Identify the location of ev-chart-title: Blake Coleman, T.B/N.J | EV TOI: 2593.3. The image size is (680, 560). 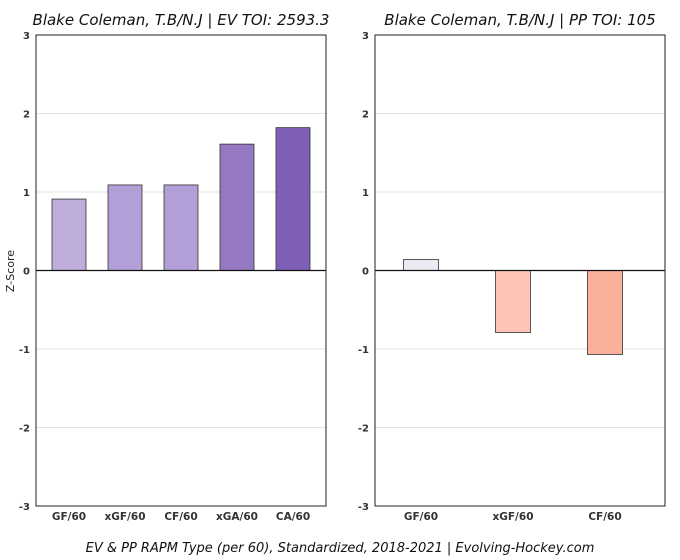
(181, 20).